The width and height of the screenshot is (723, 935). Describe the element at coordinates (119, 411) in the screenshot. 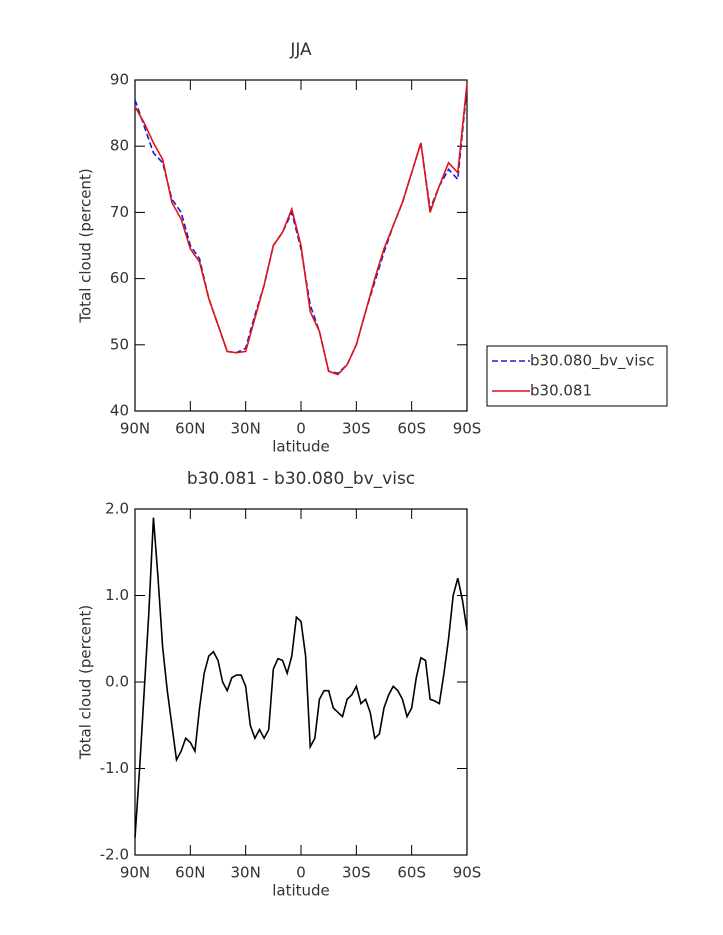

I see `y-tick-label: 40` at that location.